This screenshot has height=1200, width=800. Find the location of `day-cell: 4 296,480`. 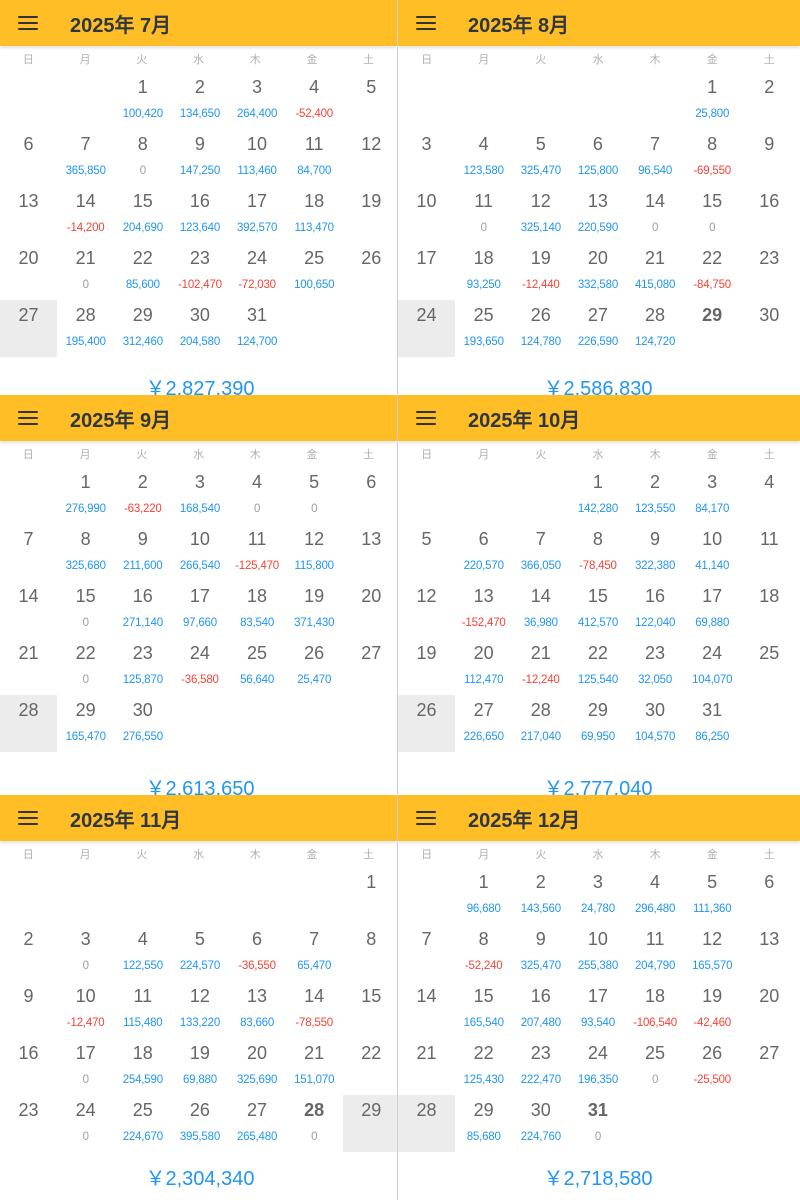

day-cell: 4 296,480 is located at coordinates (655, 895).